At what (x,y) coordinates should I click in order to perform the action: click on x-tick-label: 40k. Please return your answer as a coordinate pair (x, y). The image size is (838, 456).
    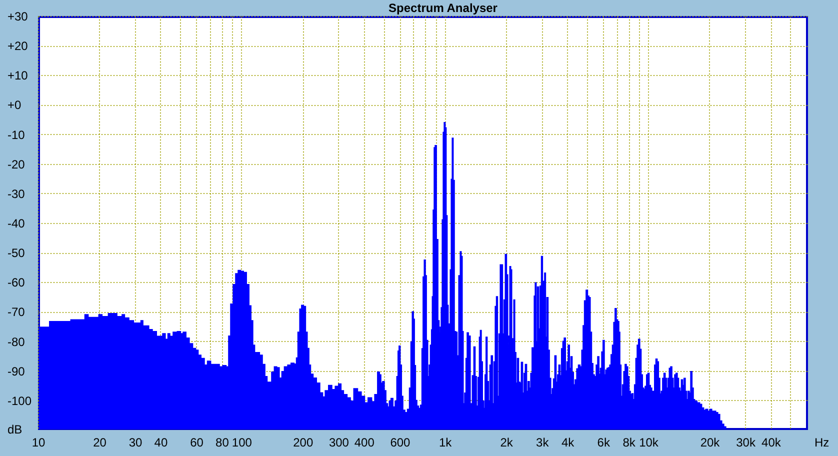
    Looking at the image, I should click on (772, 443).